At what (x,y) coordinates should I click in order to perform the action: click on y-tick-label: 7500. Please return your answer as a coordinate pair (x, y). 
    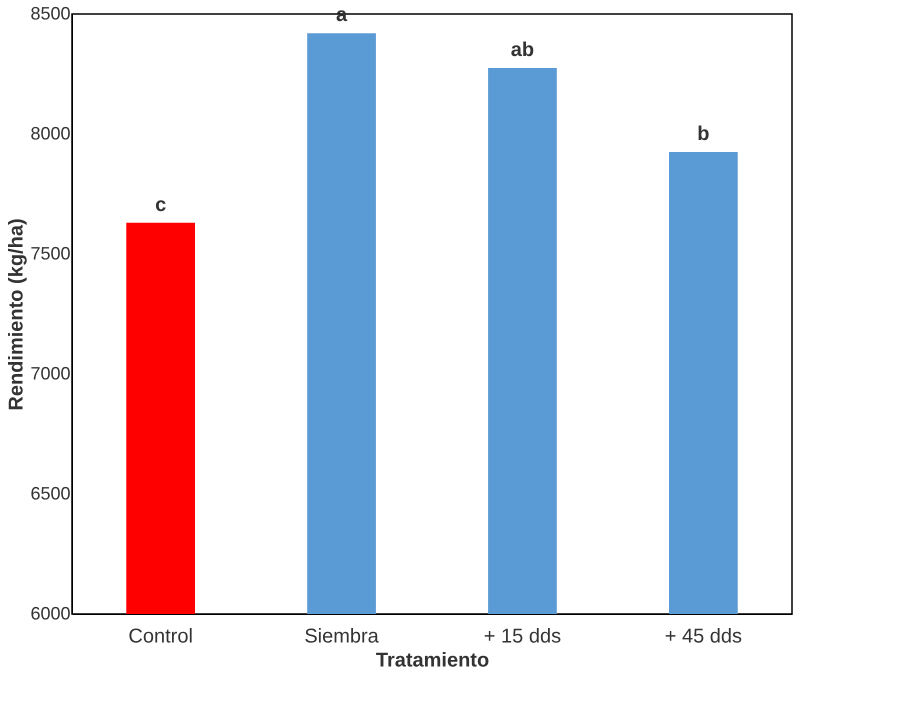
    Looking at the image, I should click on (50, 254).